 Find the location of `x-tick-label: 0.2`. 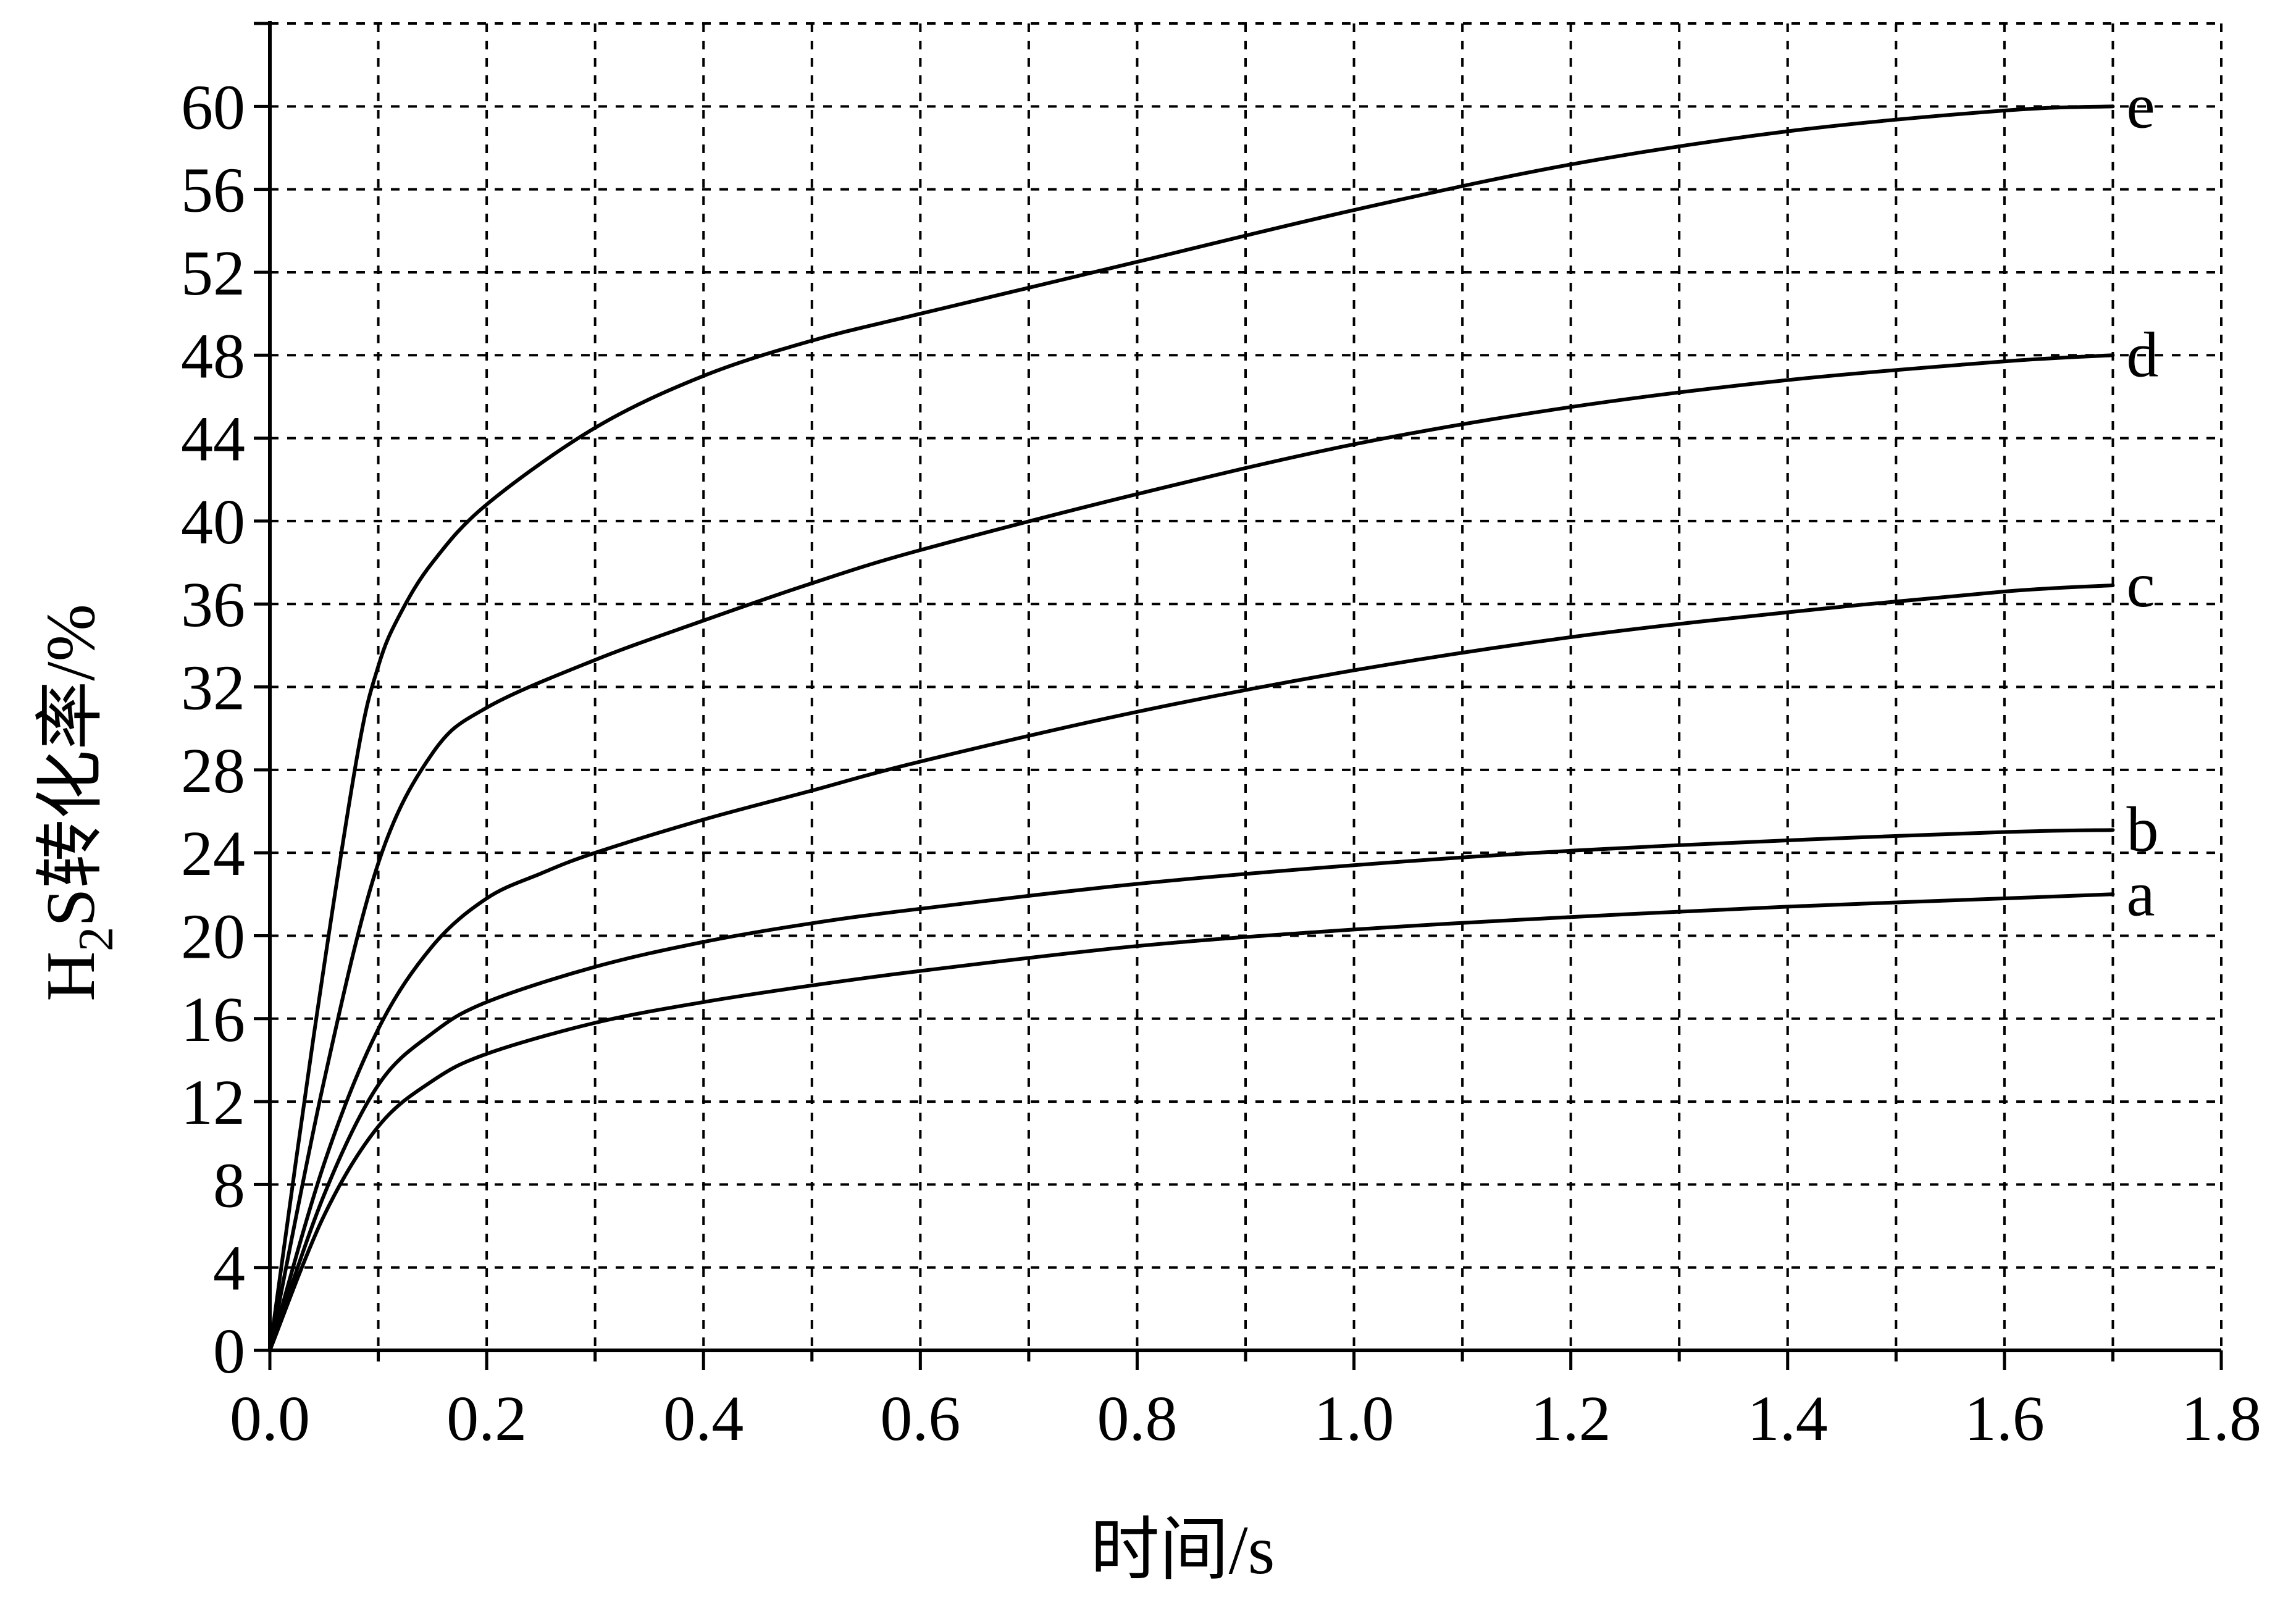

x-tick-label: 0.2 is located at coordinates (487, 1418).